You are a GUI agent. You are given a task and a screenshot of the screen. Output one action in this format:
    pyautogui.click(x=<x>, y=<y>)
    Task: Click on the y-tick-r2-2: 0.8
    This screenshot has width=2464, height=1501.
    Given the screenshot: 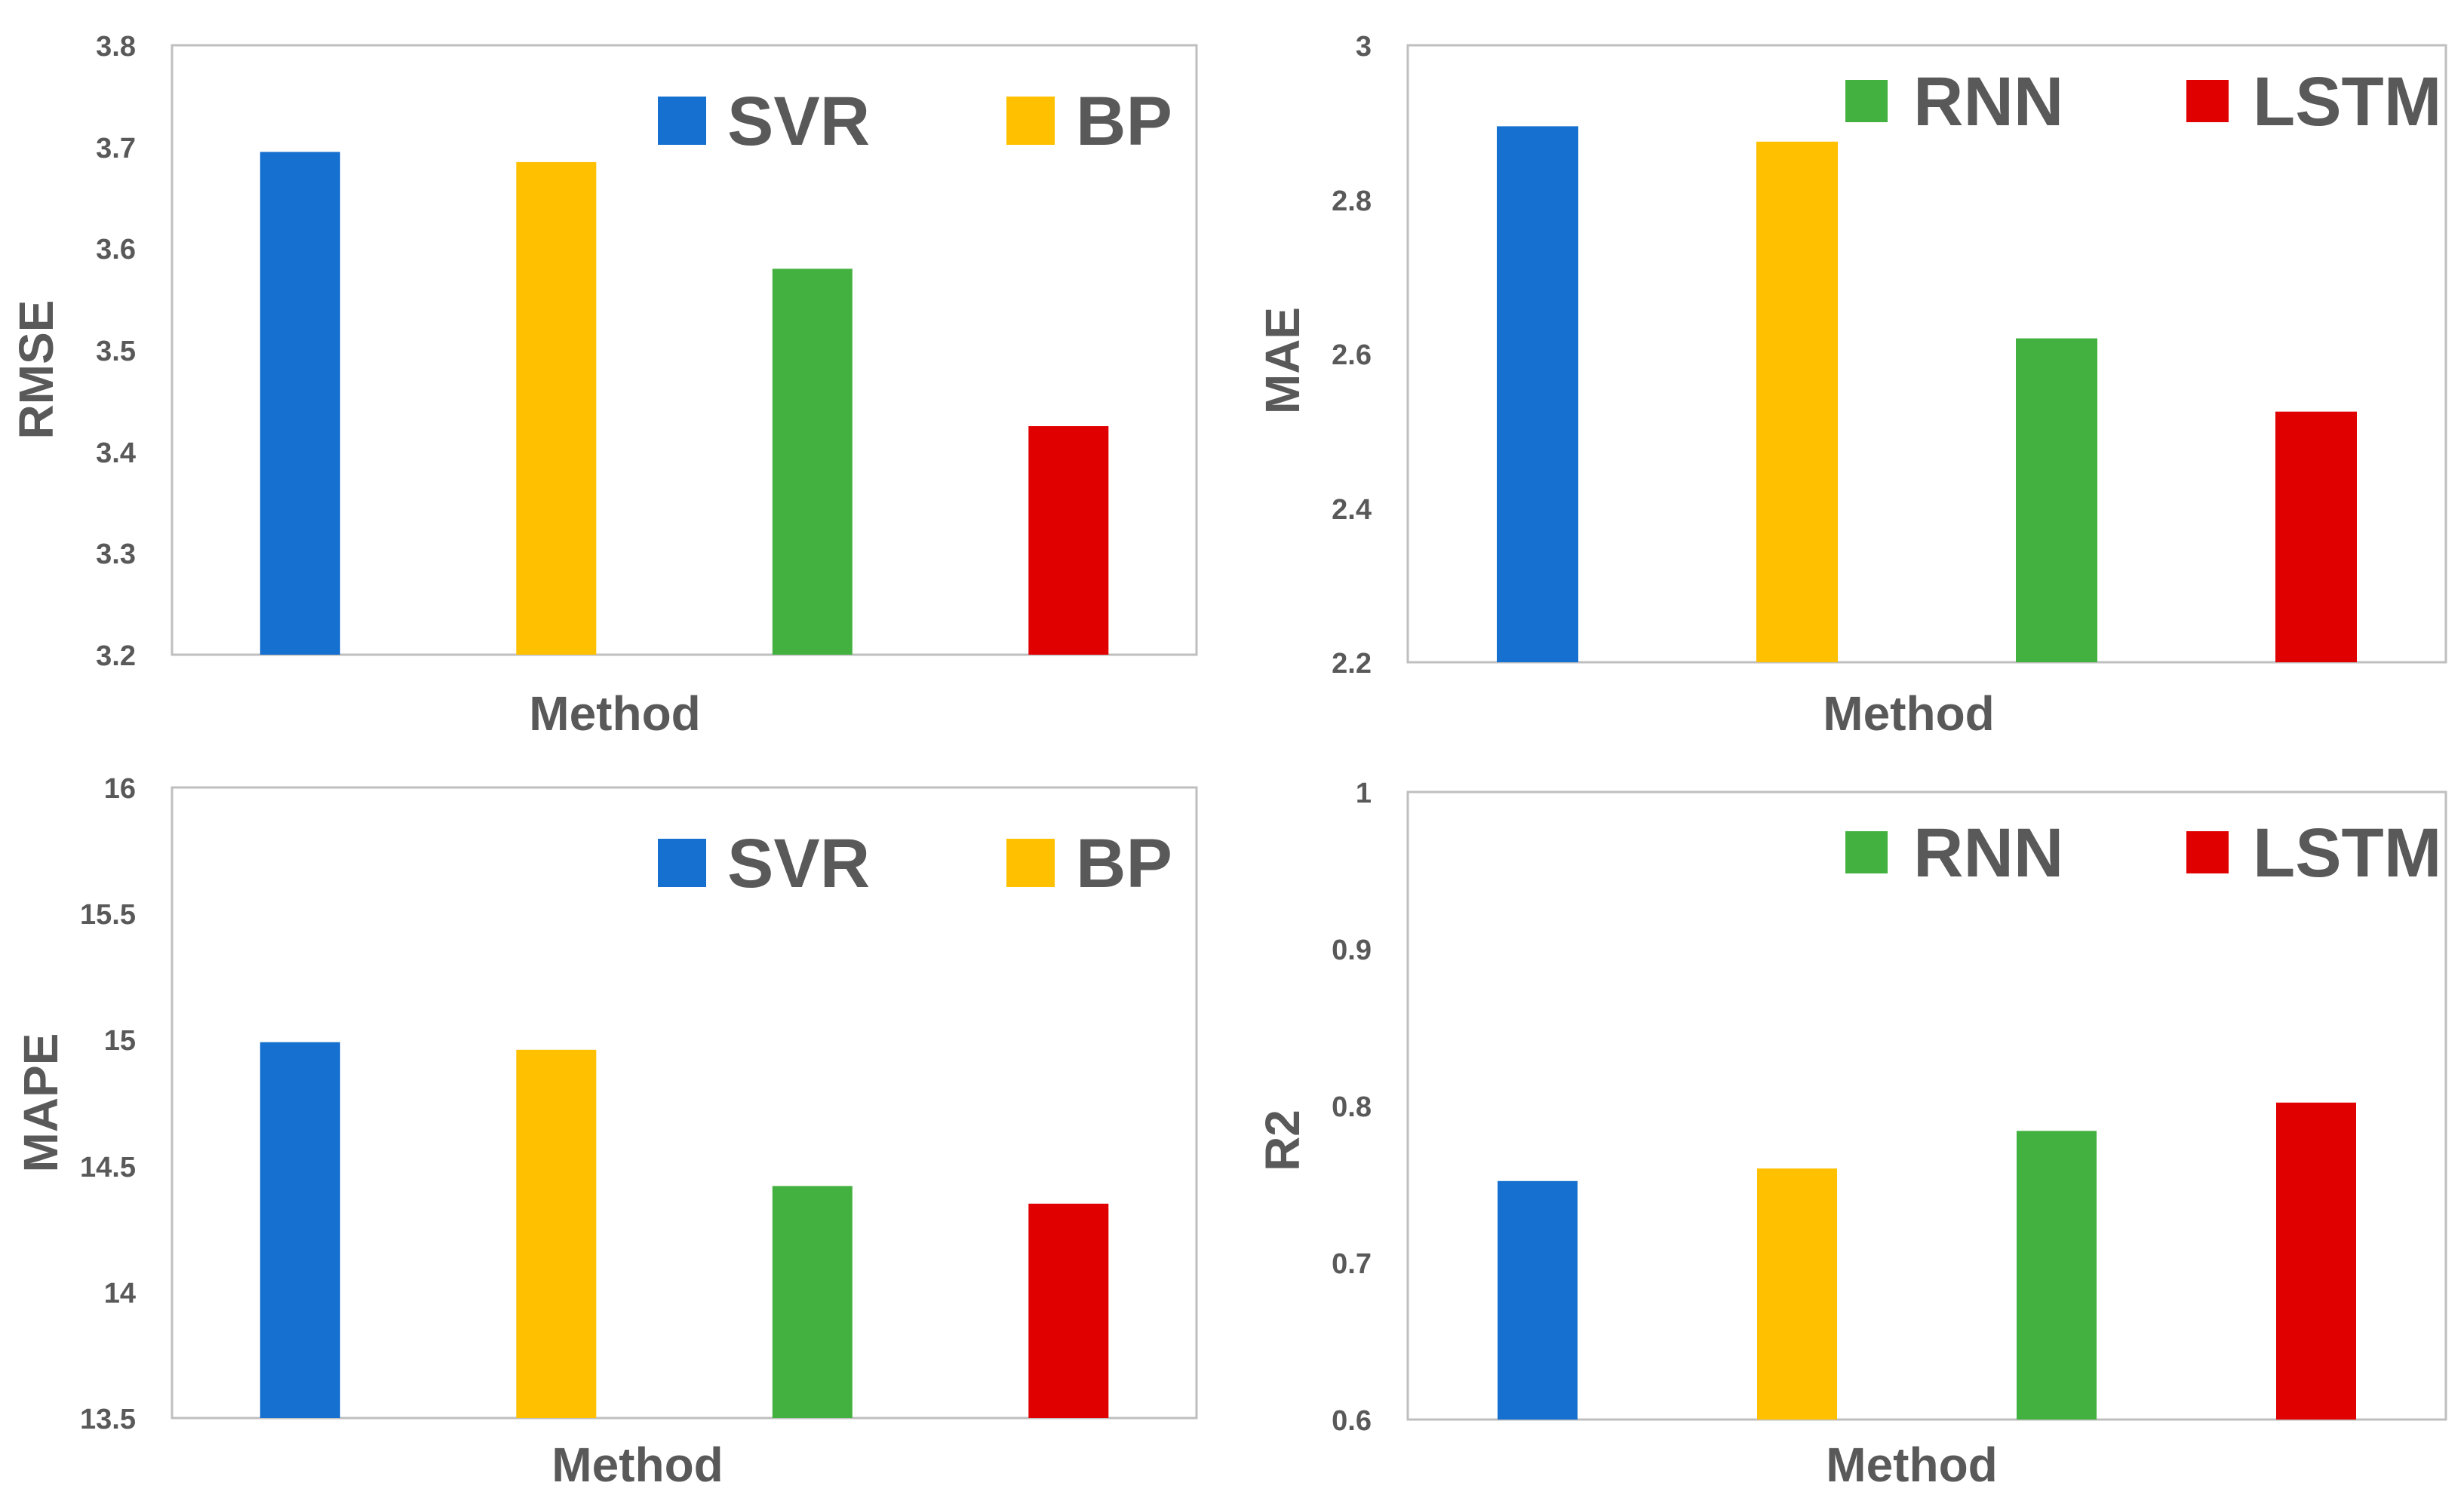 What is the action you would take?
    pyautogui.click(x=1352, y=1107)
    